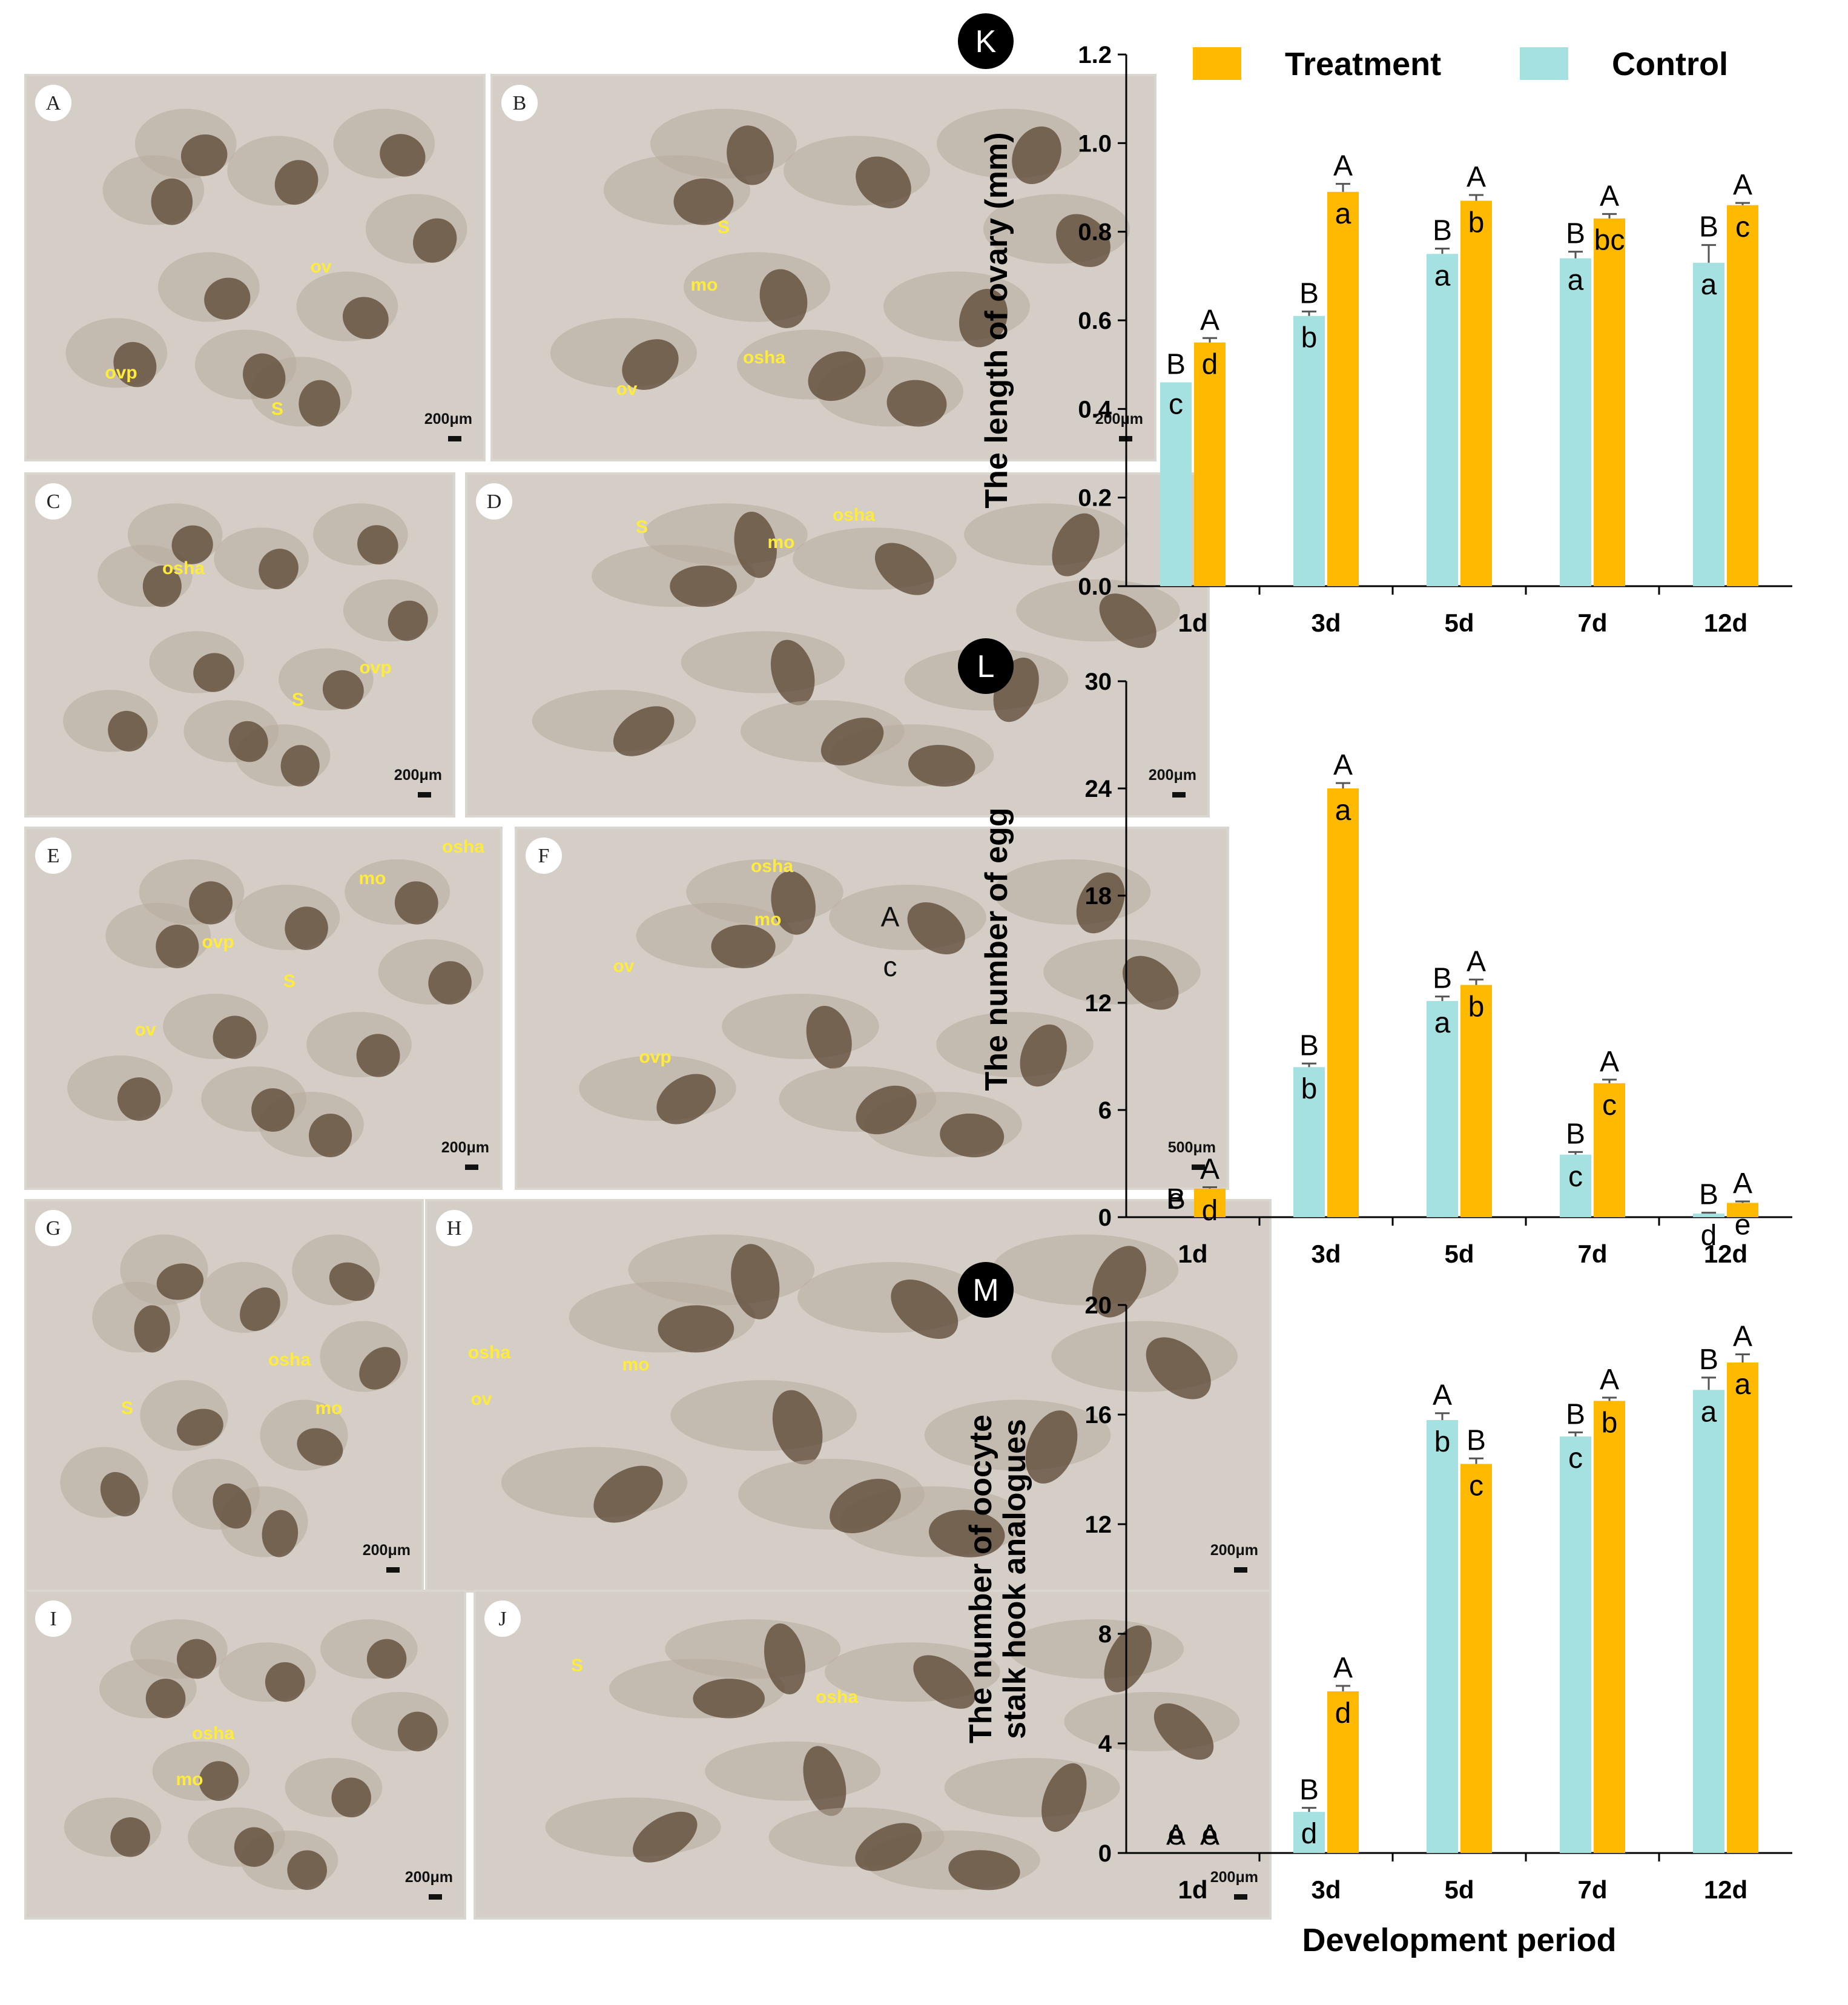 The image size is (1848, 2005). I want to click on y-tick-label: 0.2, so click(1095, 498).